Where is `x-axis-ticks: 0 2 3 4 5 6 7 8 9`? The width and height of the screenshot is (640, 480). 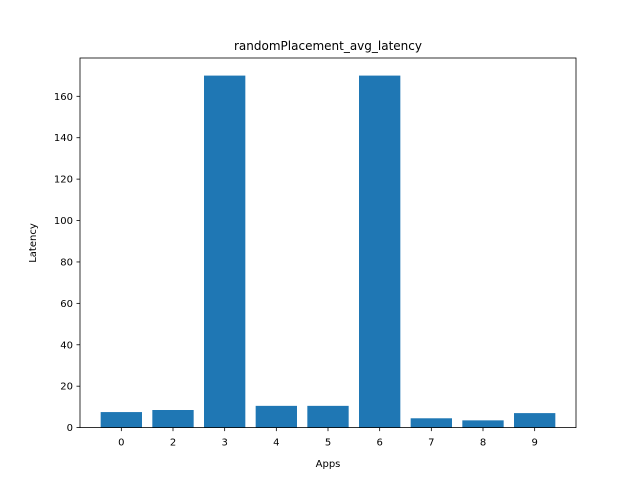 x-axis-ticks: 0 2 3 4 5 6 7 8 9 is located at coordinates (328, 438).